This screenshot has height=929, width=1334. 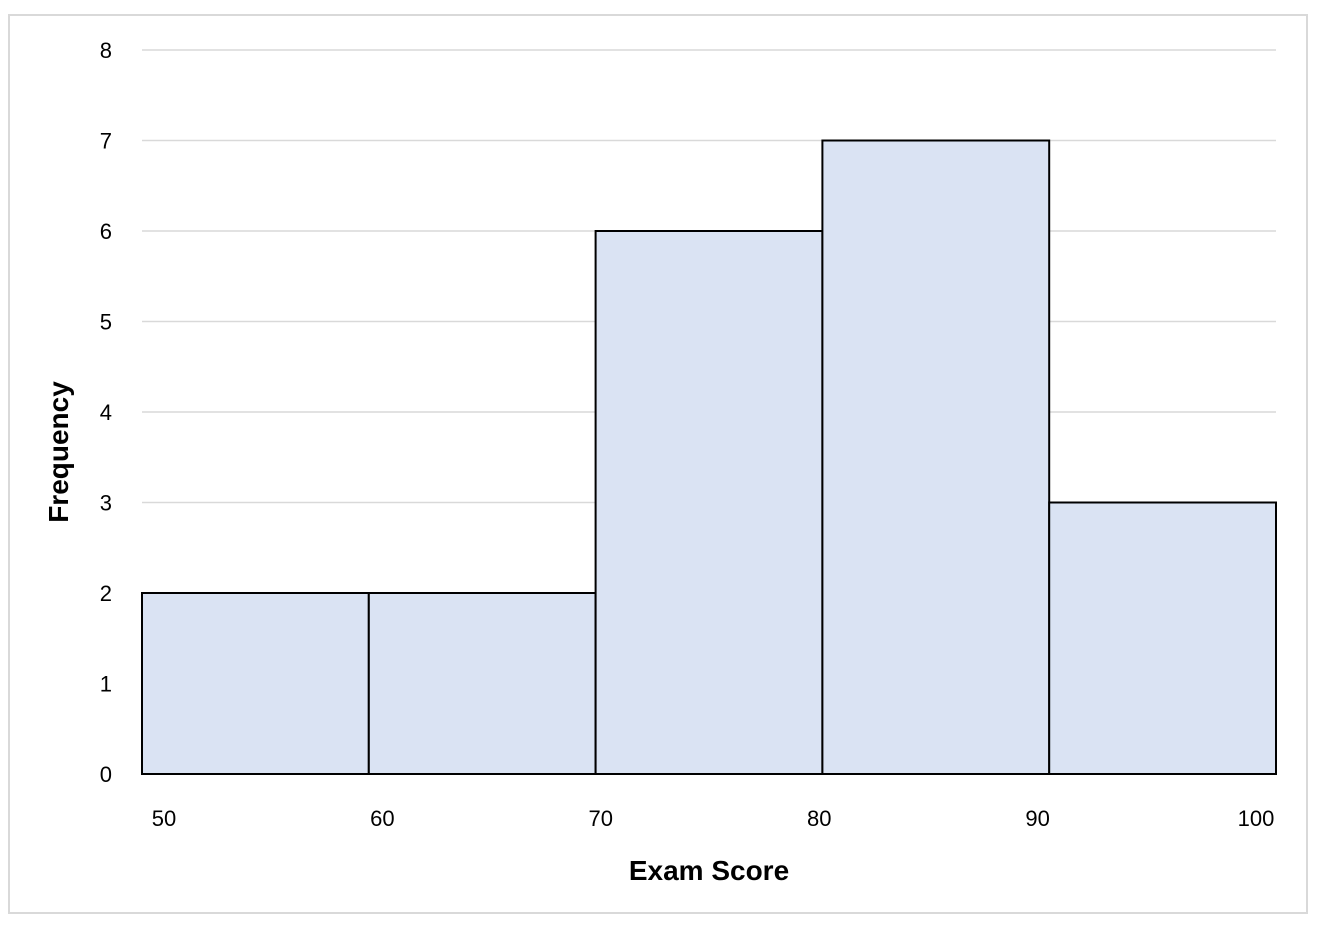 I want to click on y-tick-5: 5, so click(x=106, y=322).